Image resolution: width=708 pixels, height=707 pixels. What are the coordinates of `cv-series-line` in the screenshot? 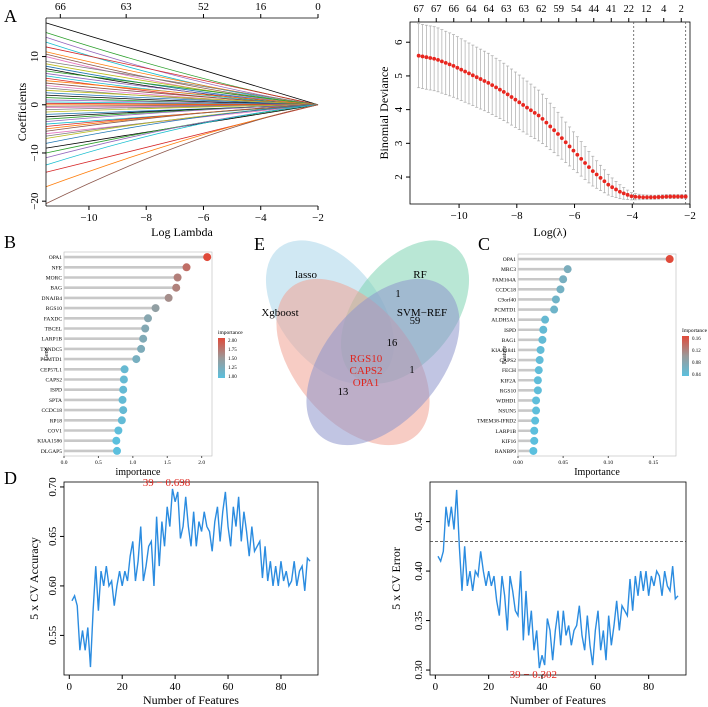 It's located at (558, 579).